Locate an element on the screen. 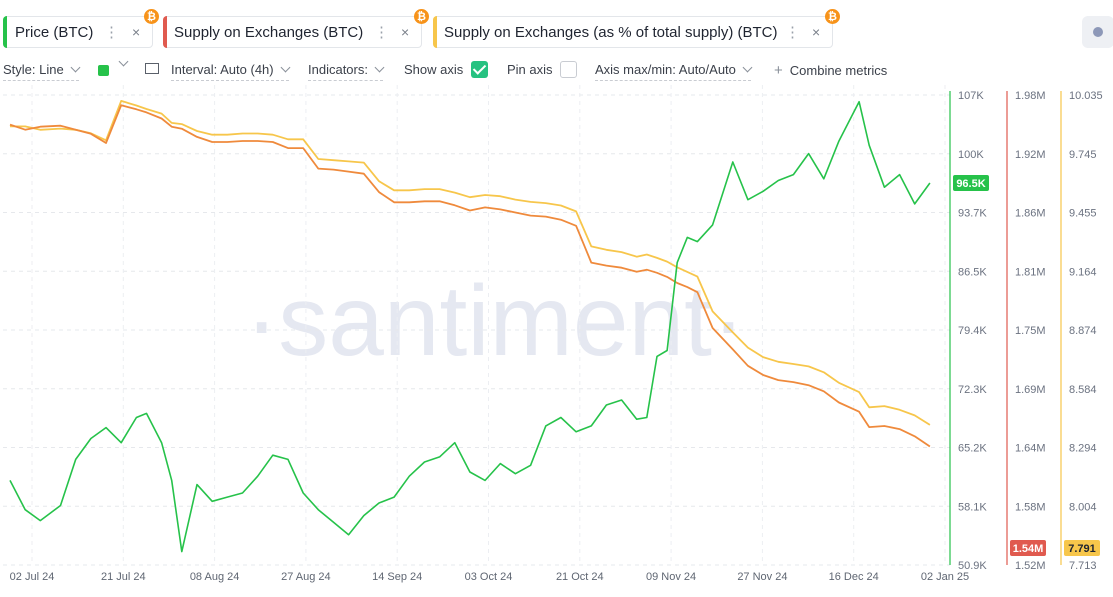 This screenshot has width=1113, height=597. x-tick-label: 14 Sep 24 is located at coordinates (397, 577).